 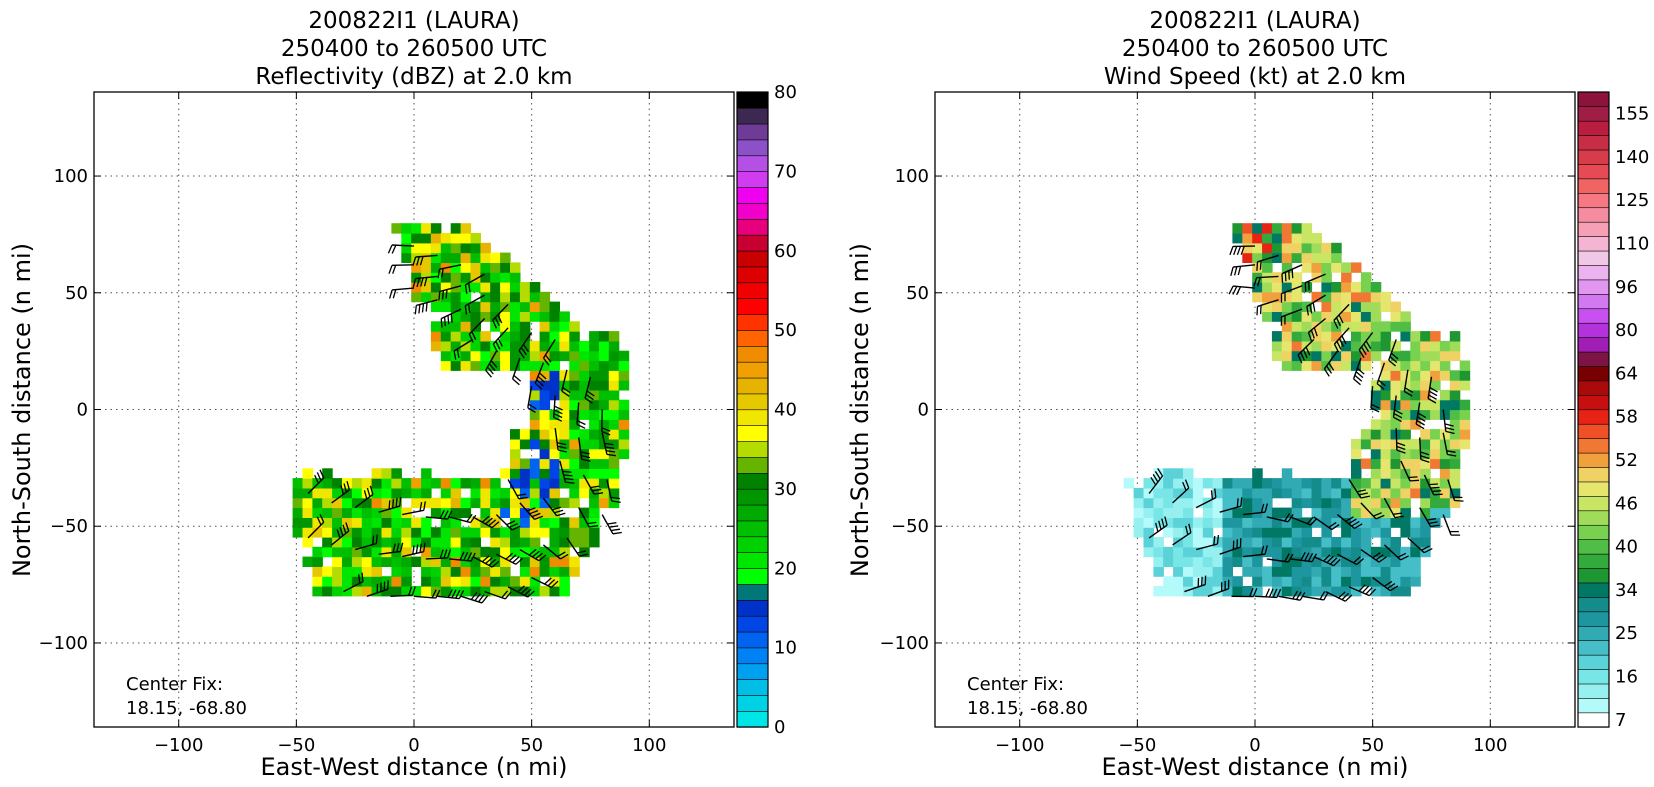 I want to click on x-tick-label: 100, so click(x=649, y=745).